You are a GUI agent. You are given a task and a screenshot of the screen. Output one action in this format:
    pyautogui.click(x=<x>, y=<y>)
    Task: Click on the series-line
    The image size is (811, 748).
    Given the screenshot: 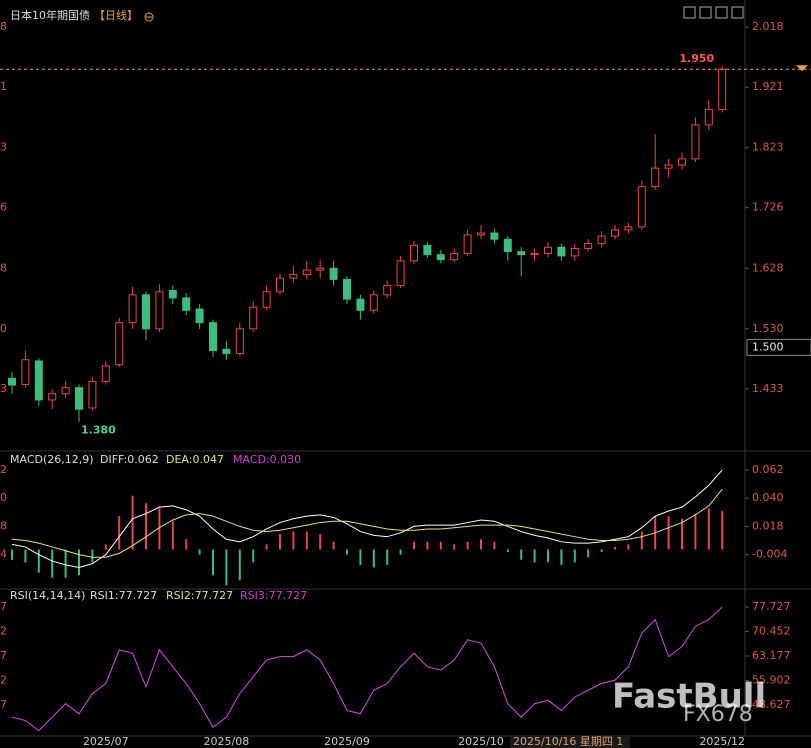 What is the action you would take?
    pyautogui.click(x=367, y=518)
    